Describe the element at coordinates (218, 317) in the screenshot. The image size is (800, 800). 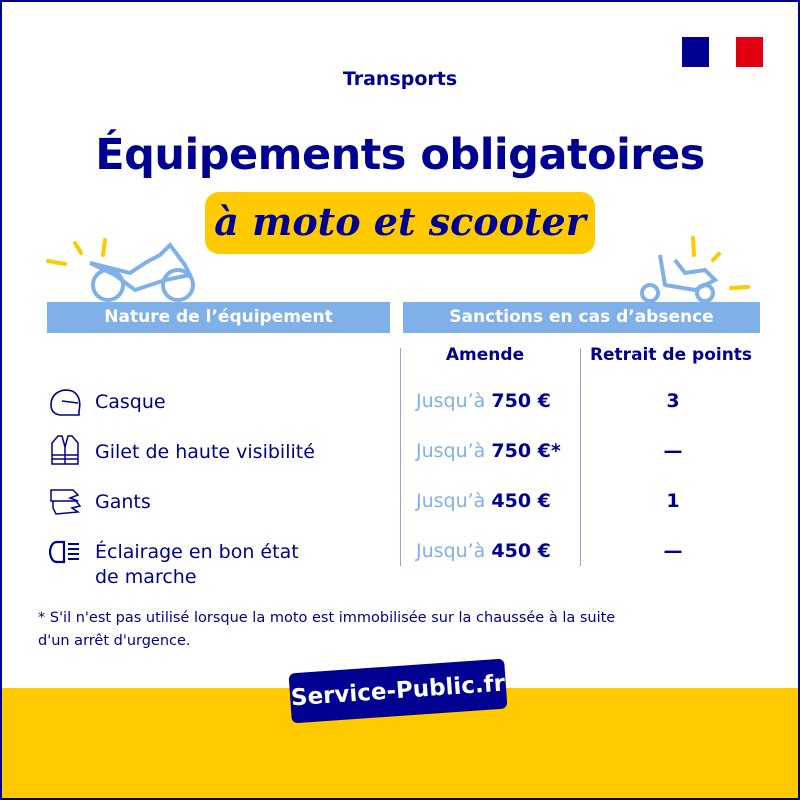
I see `header-equipment: Nature de l’équipement` at that location.